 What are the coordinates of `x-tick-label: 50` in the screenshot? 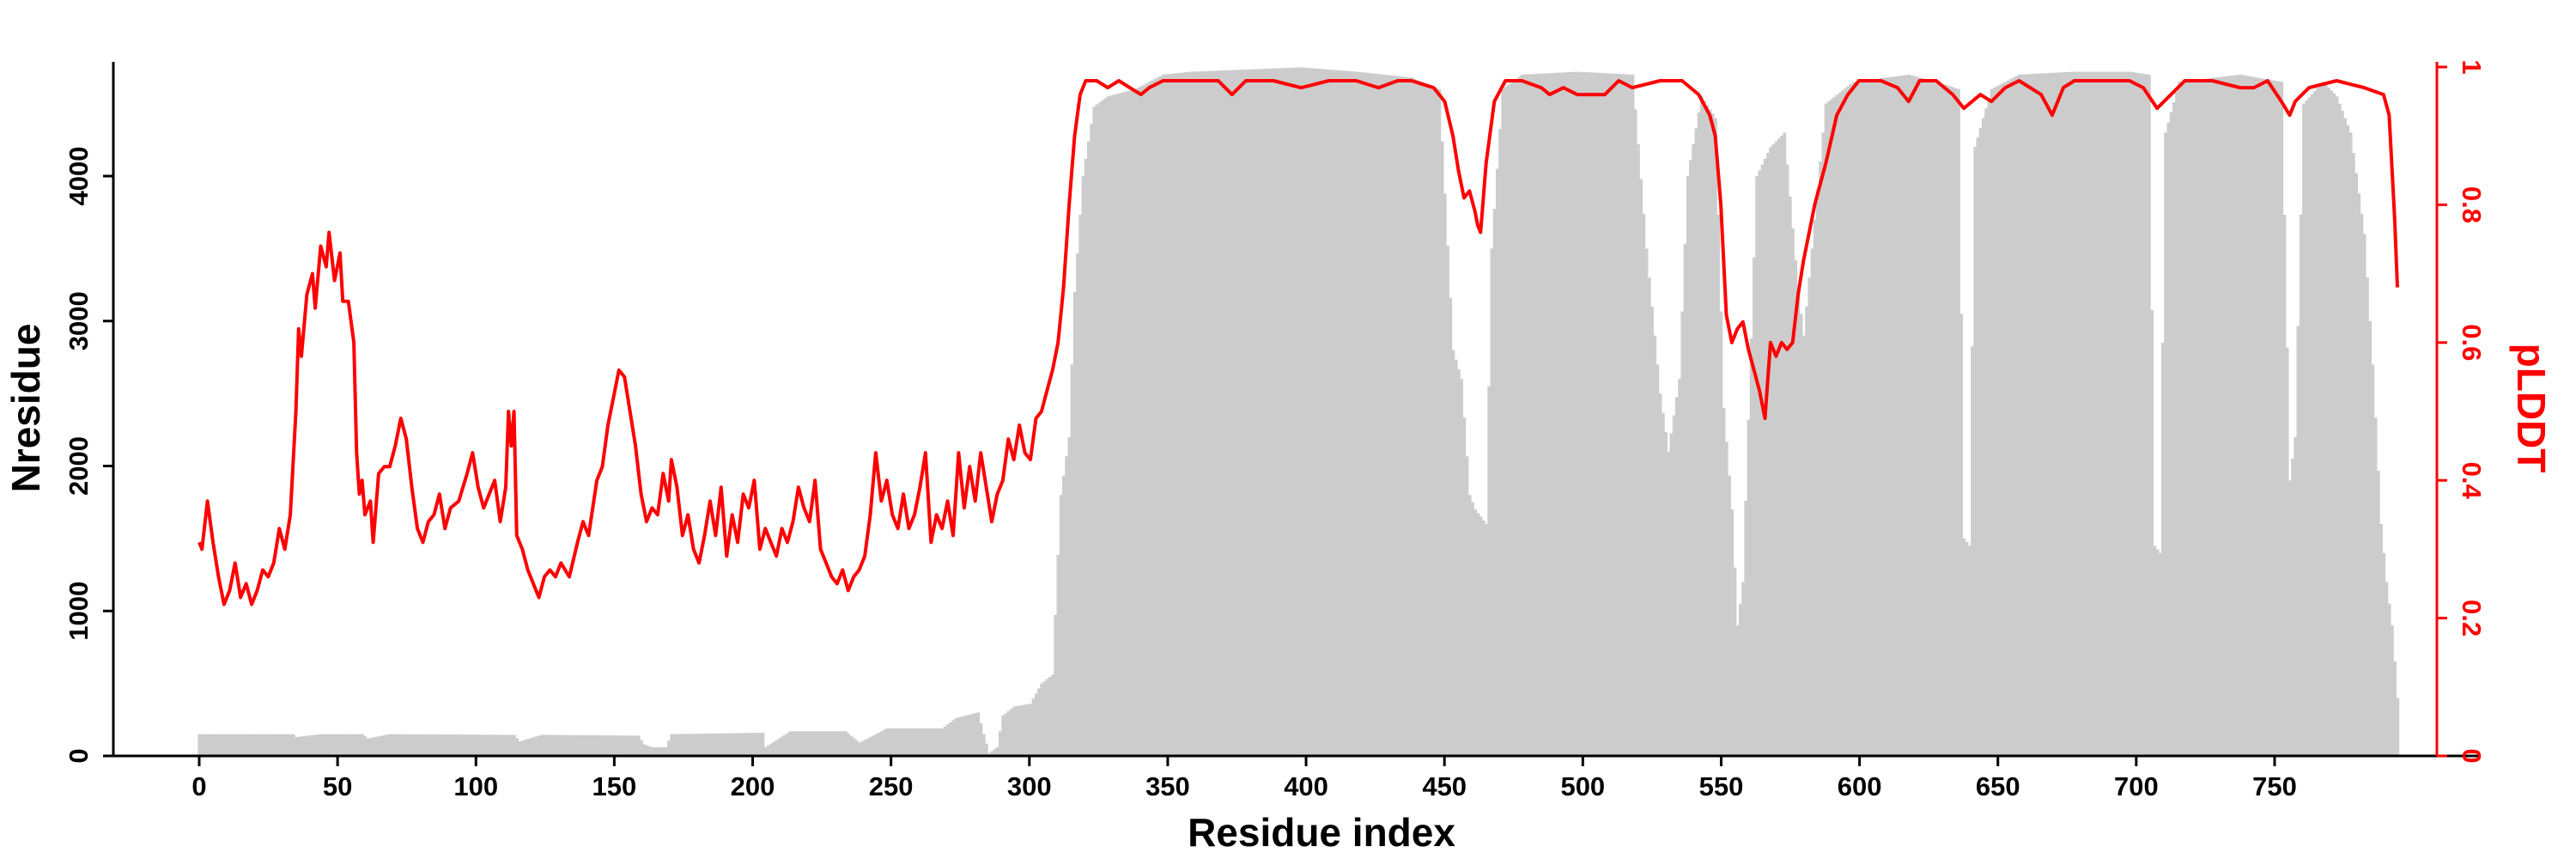 It's located at (337, 786).